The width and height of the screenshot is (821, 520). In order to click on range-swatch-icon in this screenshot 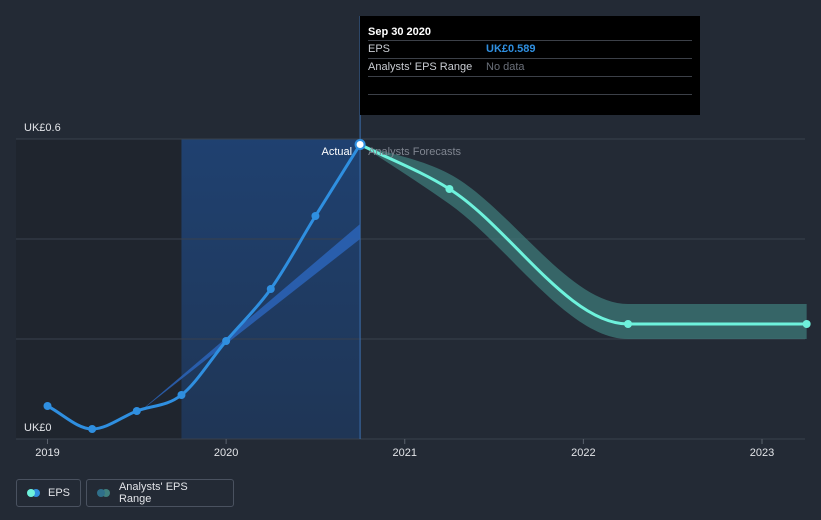, I will do `click(104, 493)`.